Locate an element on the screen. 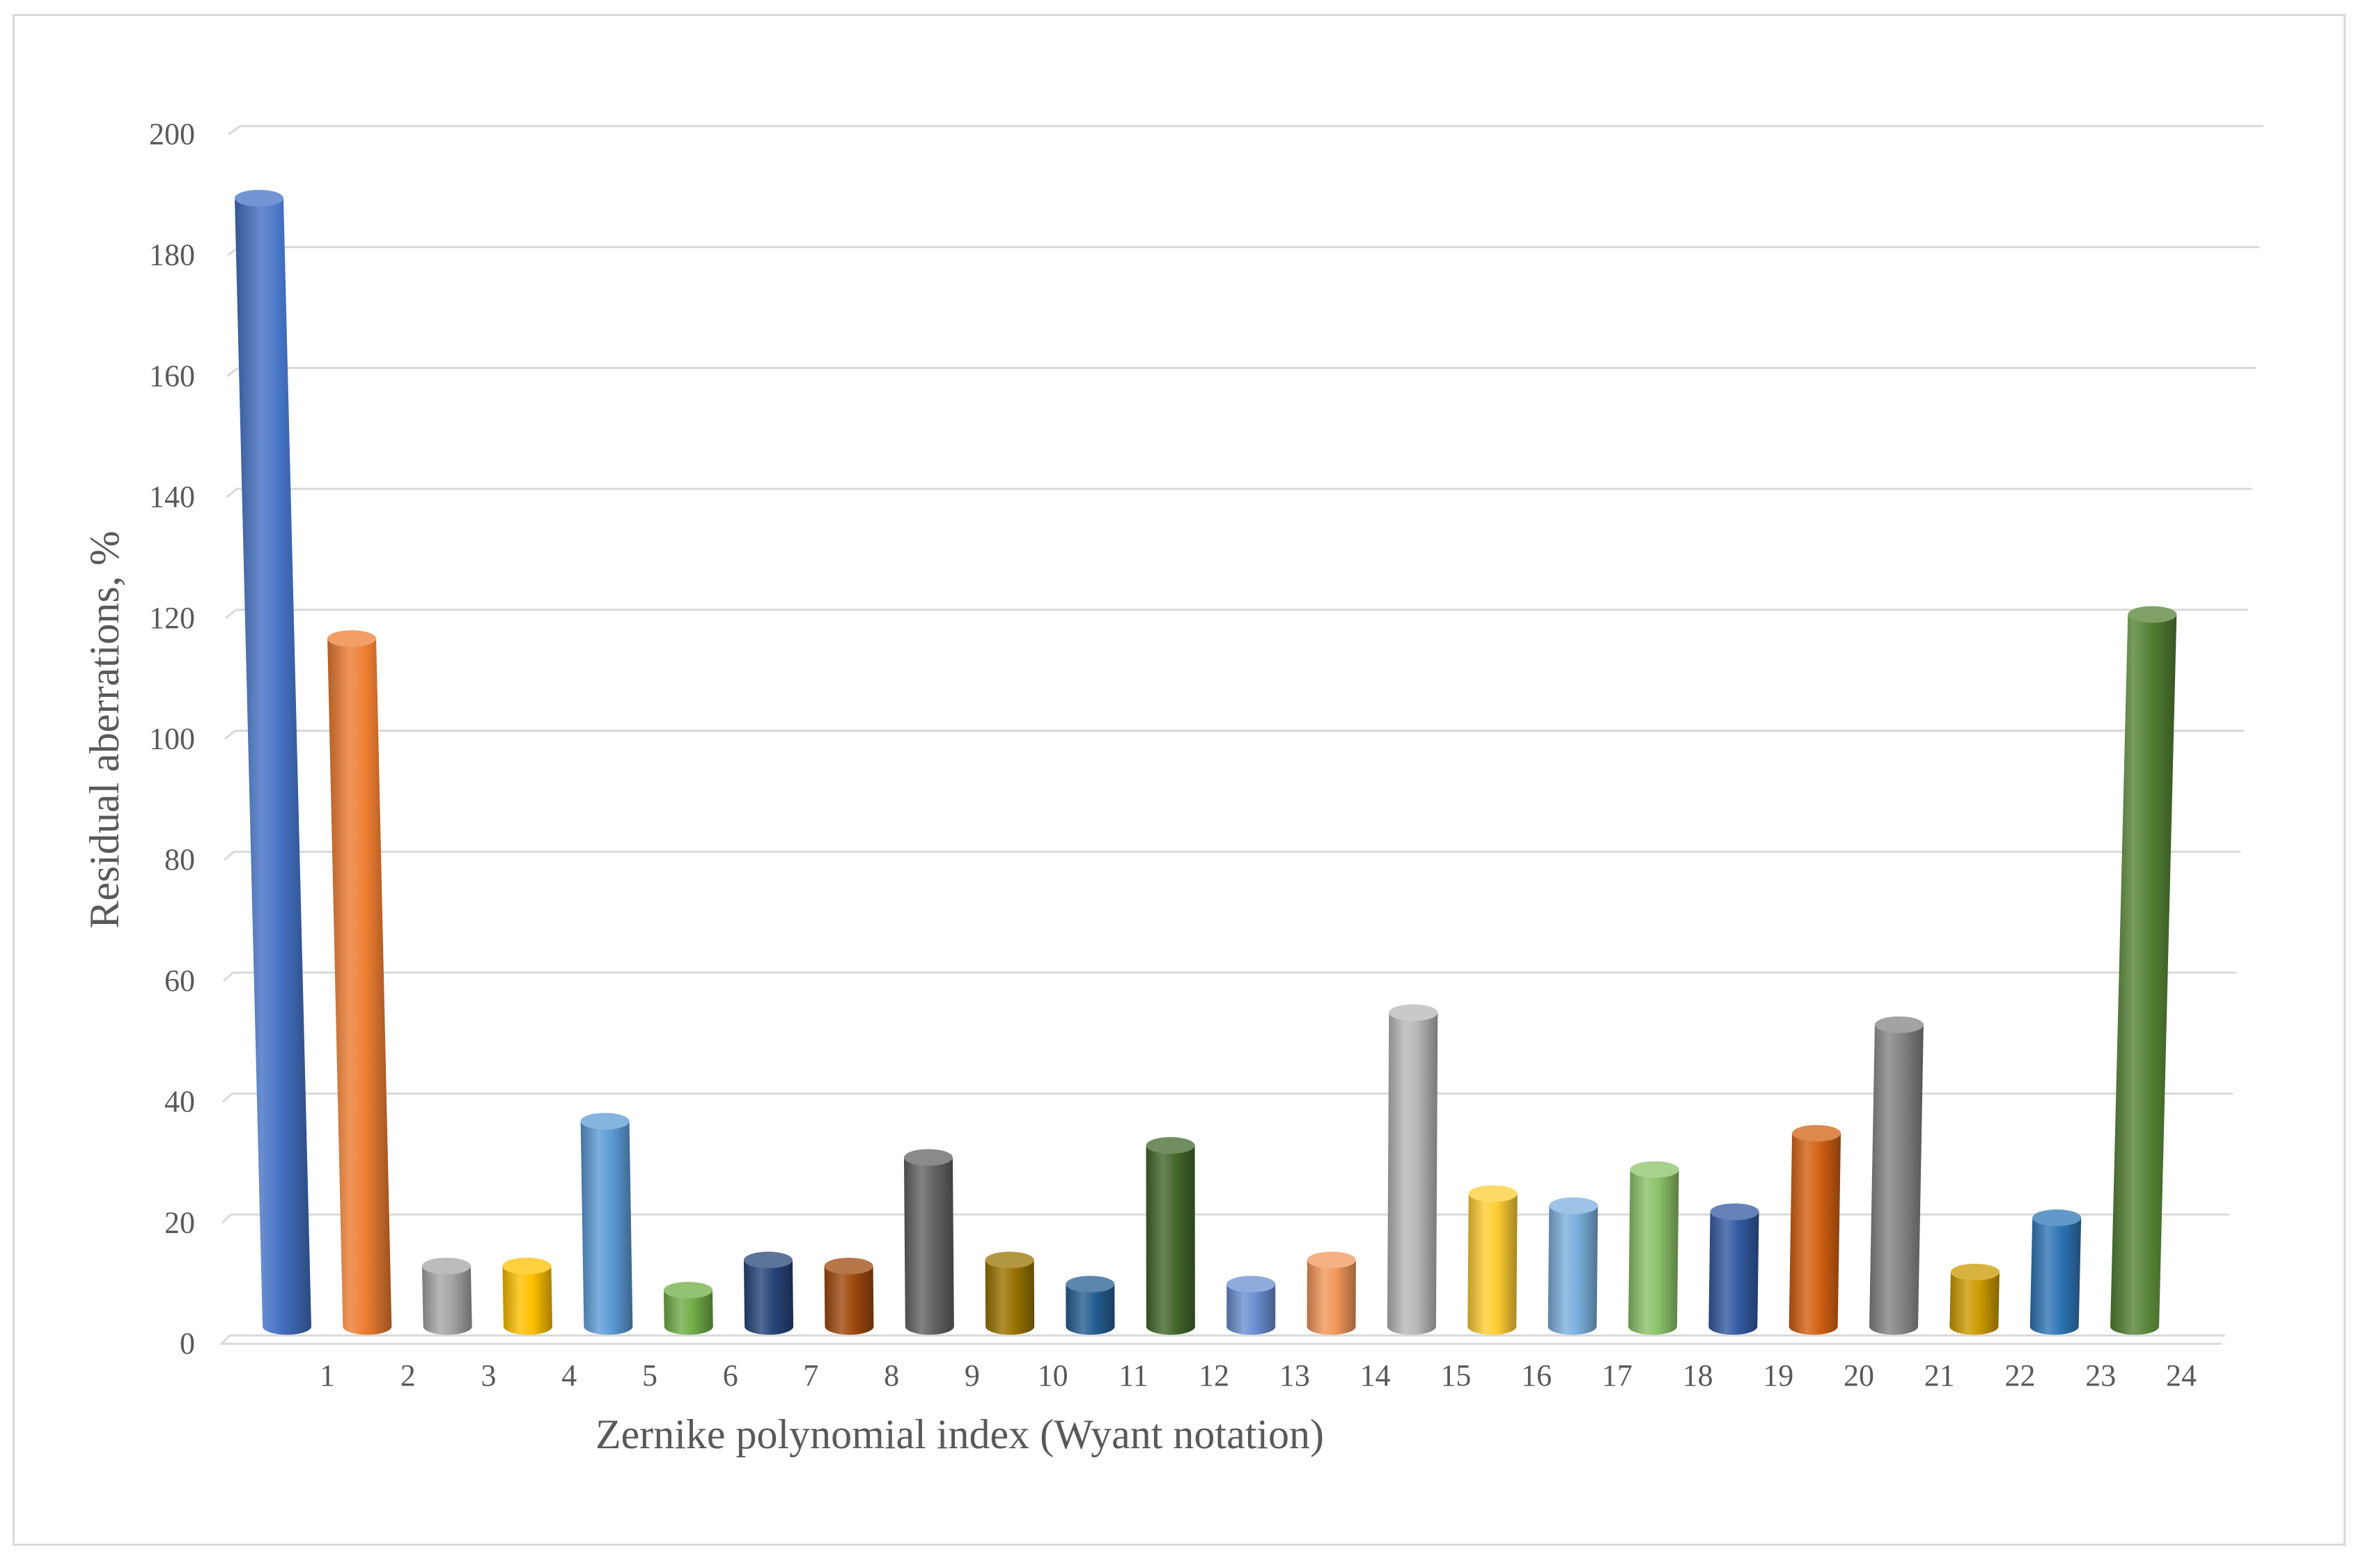 The height and width of the screenshot is (1568, 2361). x-tick-label: 19 is located at coordinates (1778, 1375).